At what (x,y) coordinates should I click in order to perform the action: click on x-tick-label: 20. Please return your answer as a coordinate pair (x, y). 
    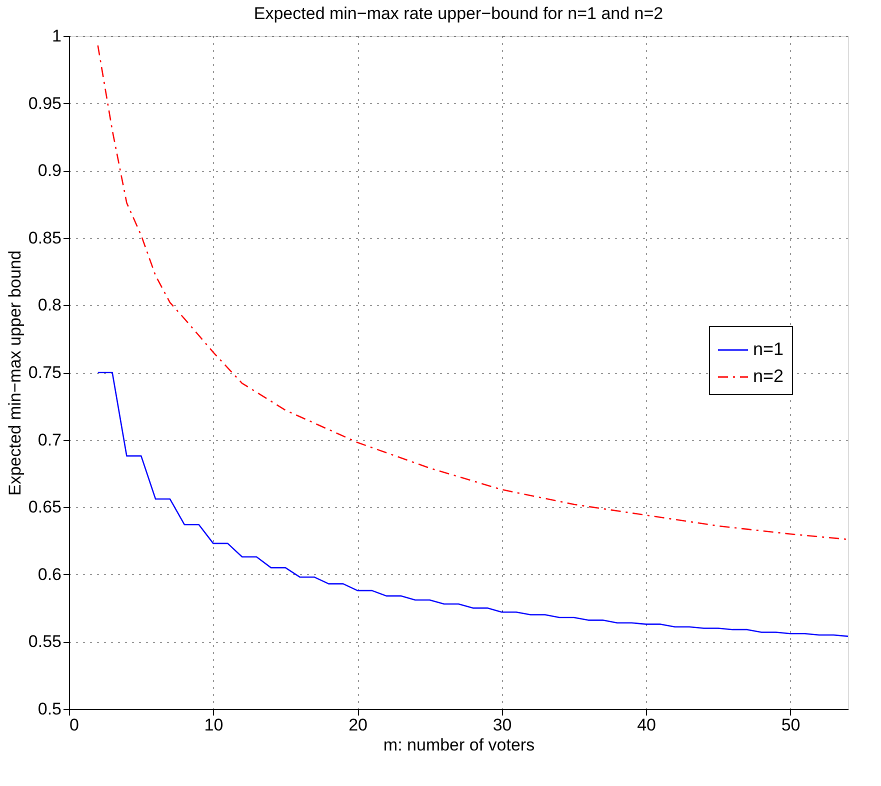
    Looking at the image, I should click on (358, 725).